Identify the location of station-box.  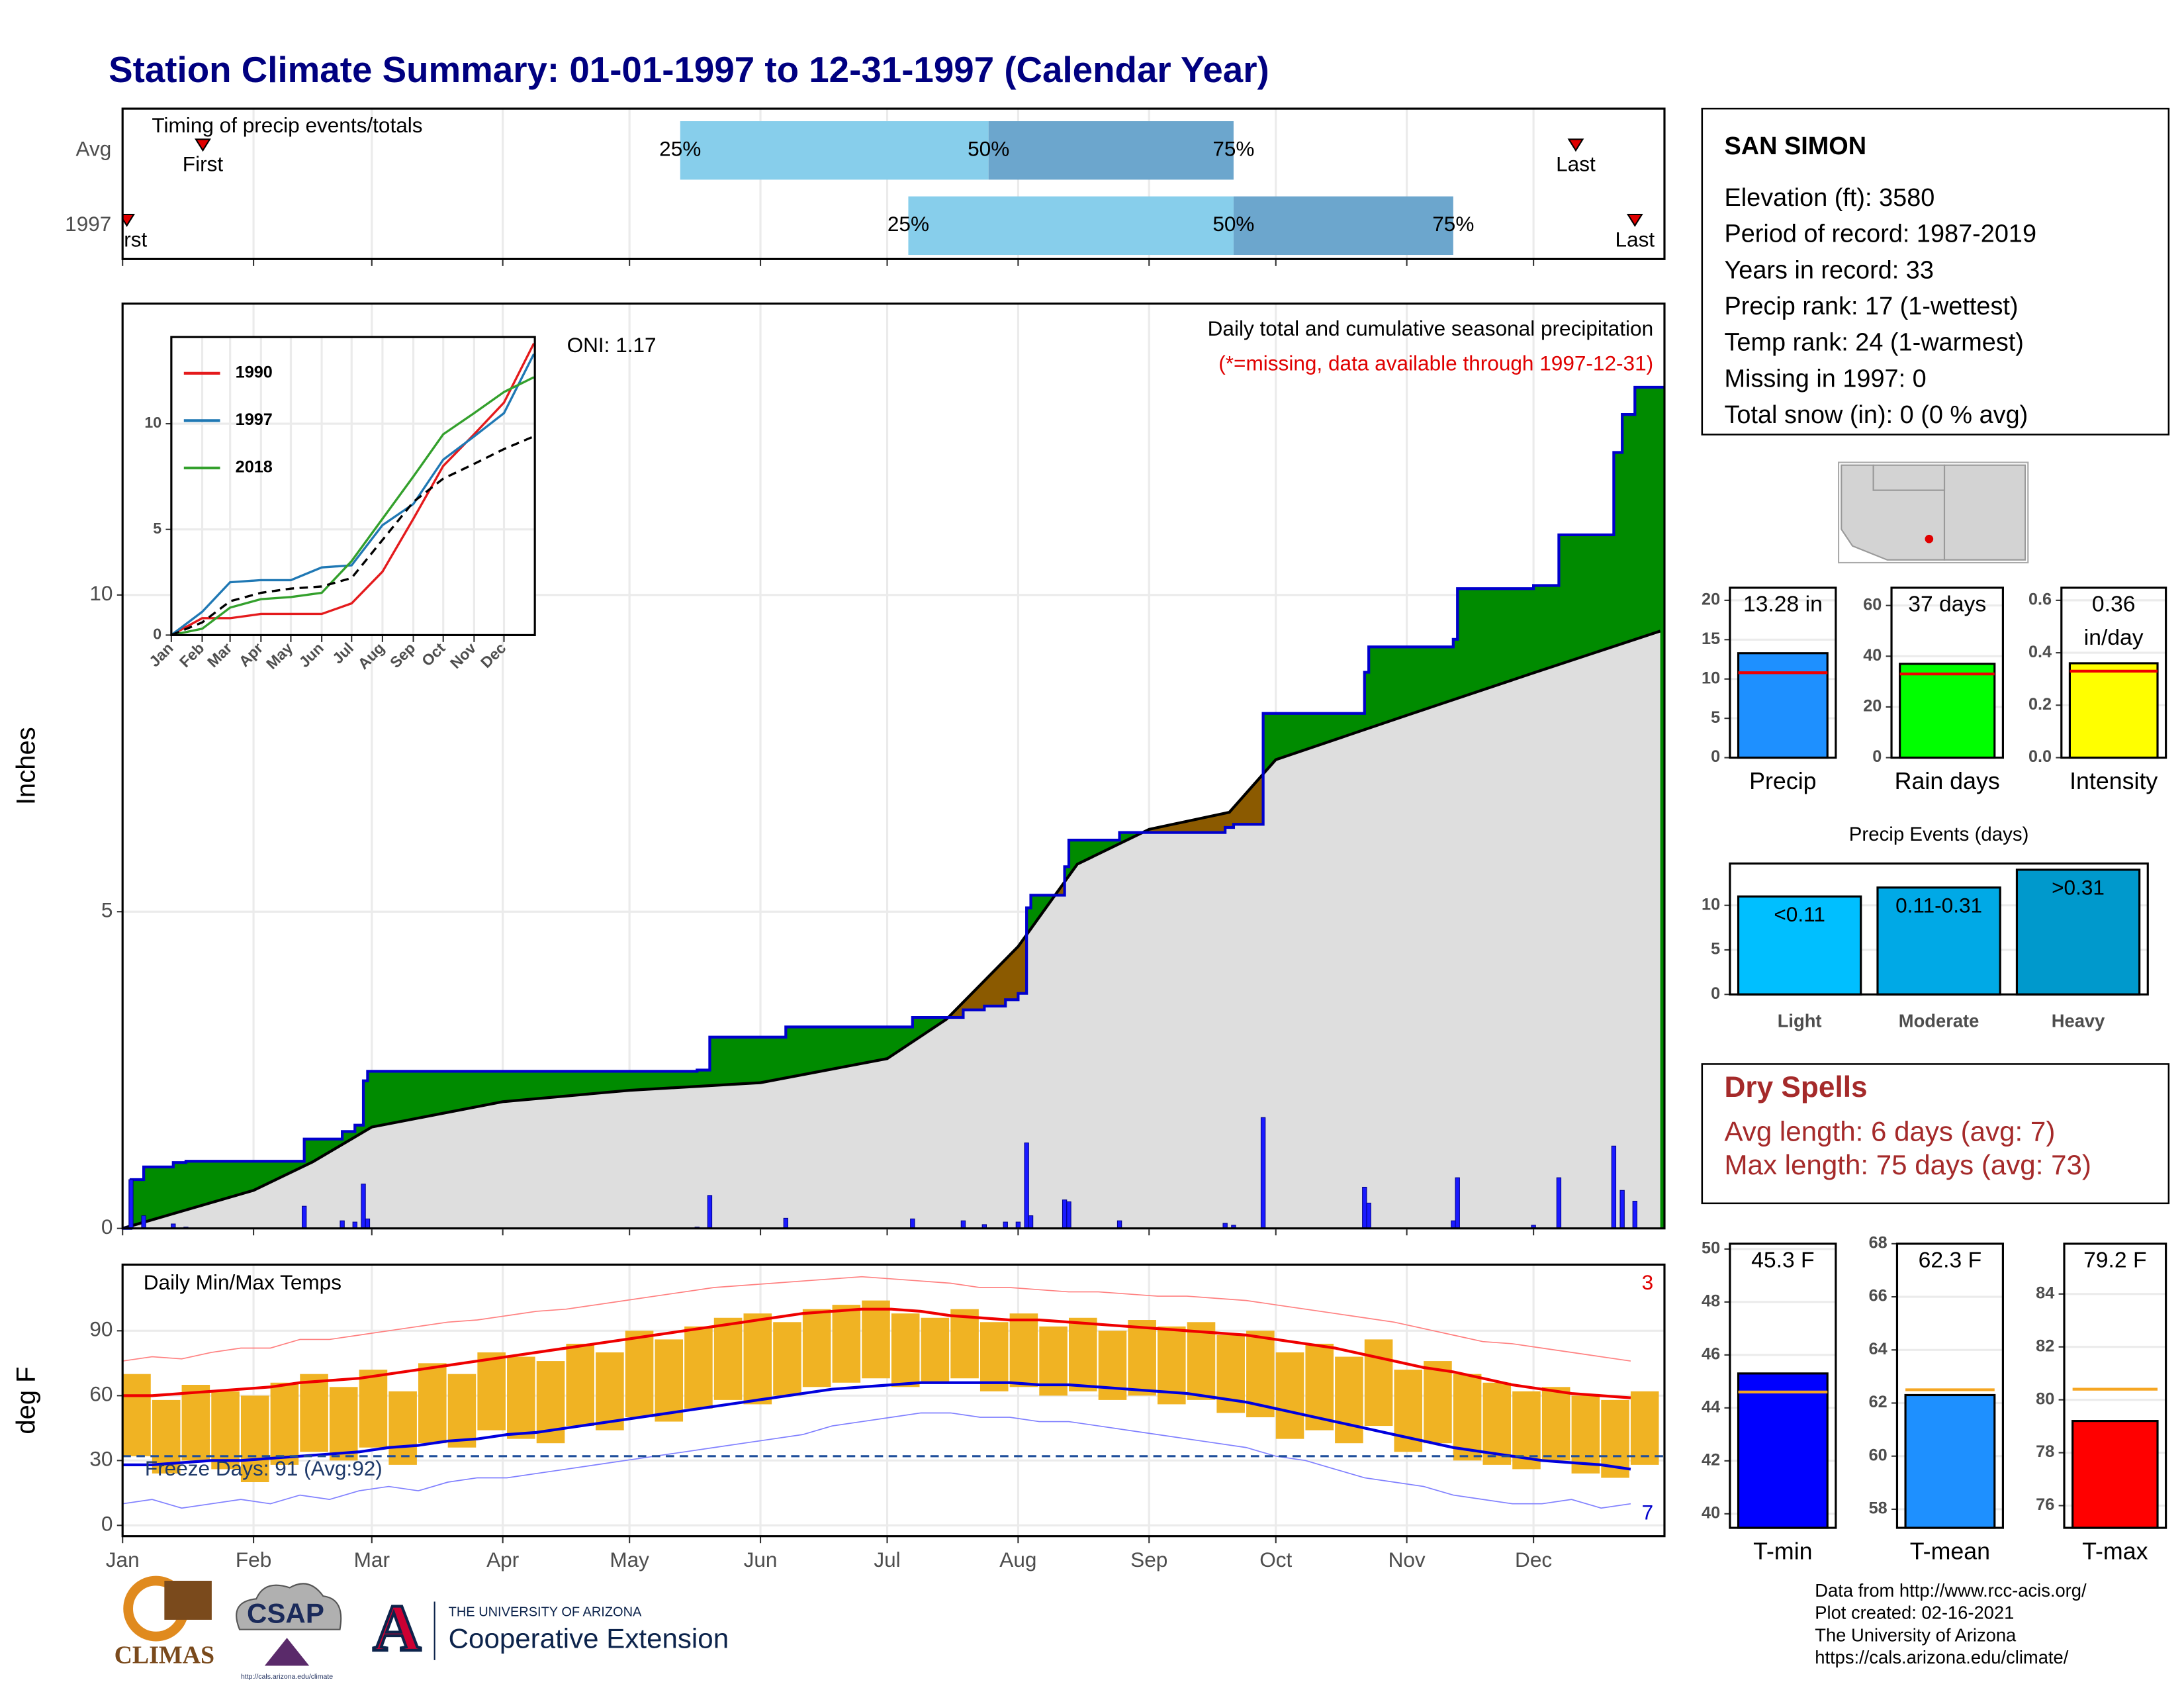
(1935, 271).